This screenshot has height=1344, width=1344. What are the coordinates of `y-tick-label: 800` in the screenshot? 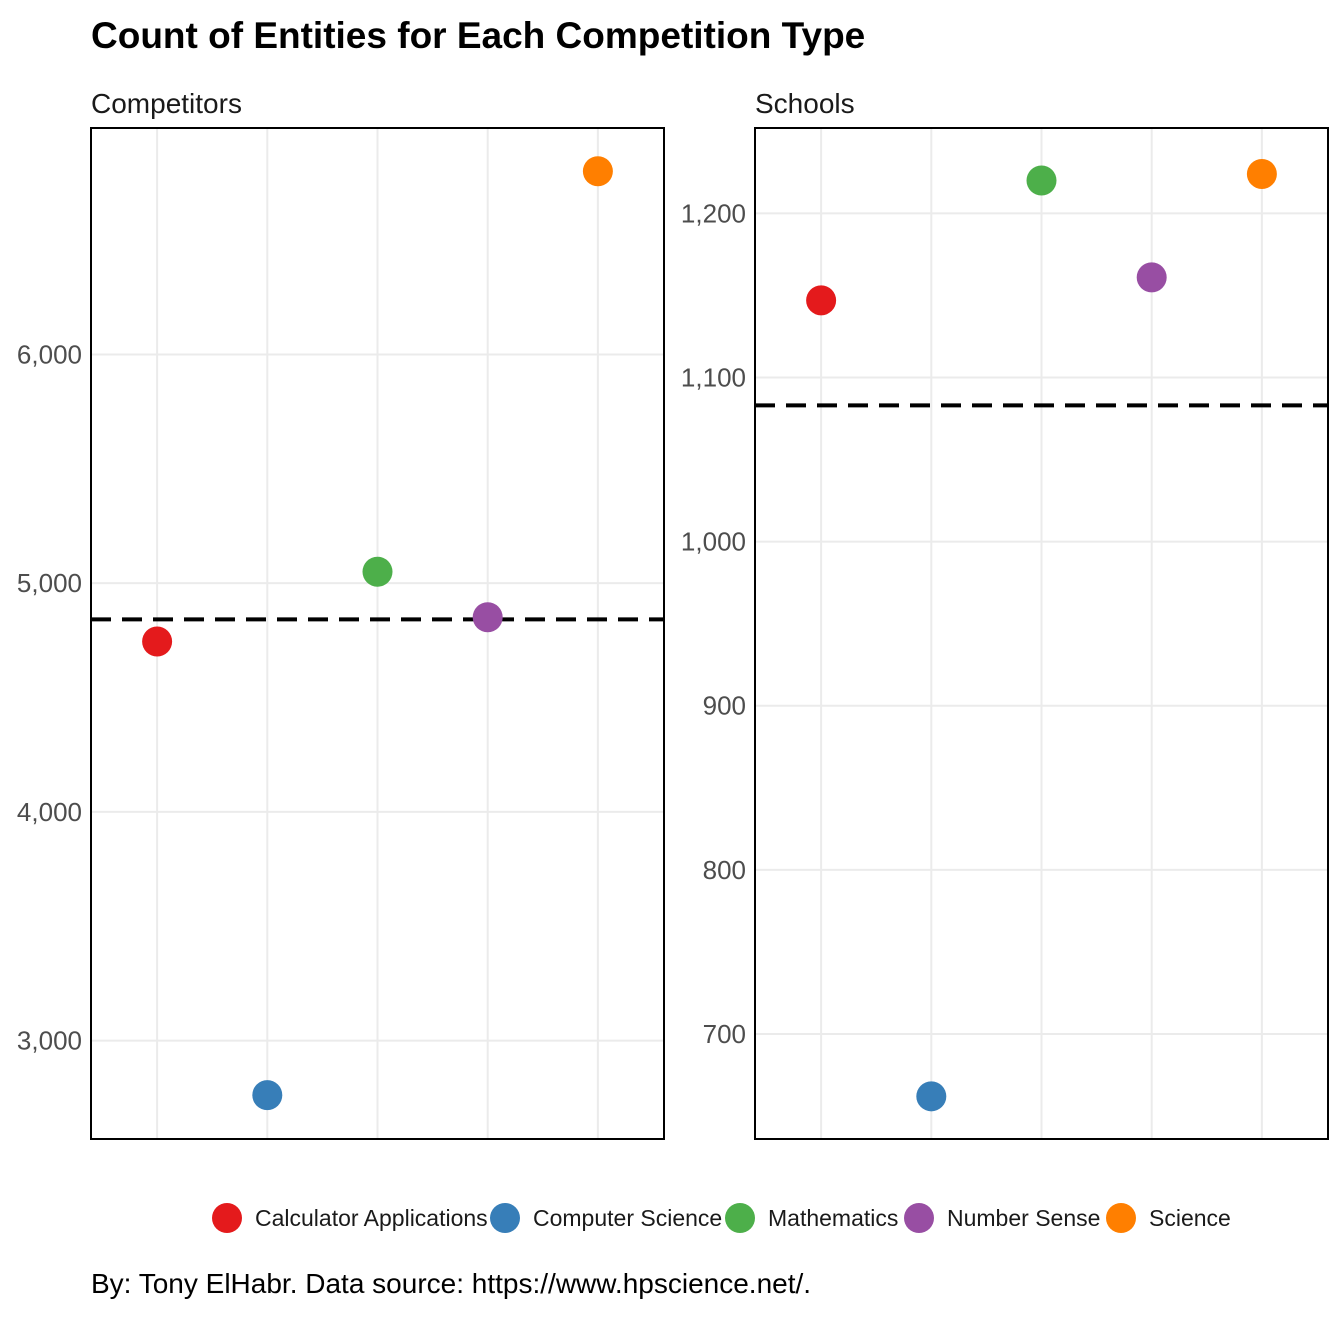 It's located at (724, 870).